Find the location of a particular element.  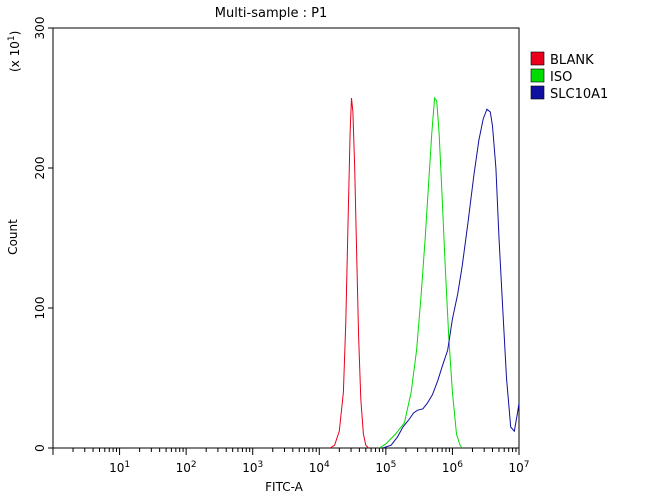

x-tick-label: 104 is located at coordinates (319, 467).